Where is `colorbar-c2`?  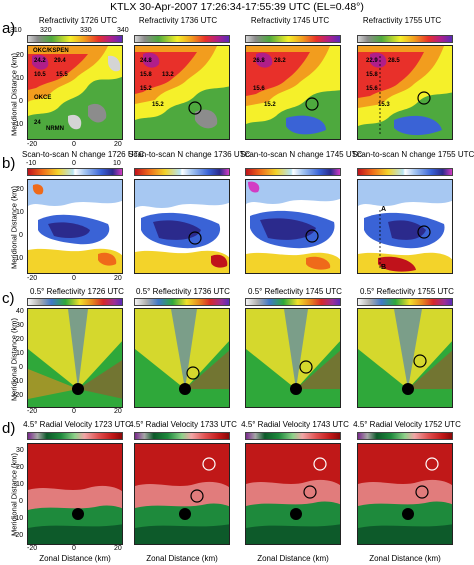
colorbar-c2 is located at coordinates (182, 302).